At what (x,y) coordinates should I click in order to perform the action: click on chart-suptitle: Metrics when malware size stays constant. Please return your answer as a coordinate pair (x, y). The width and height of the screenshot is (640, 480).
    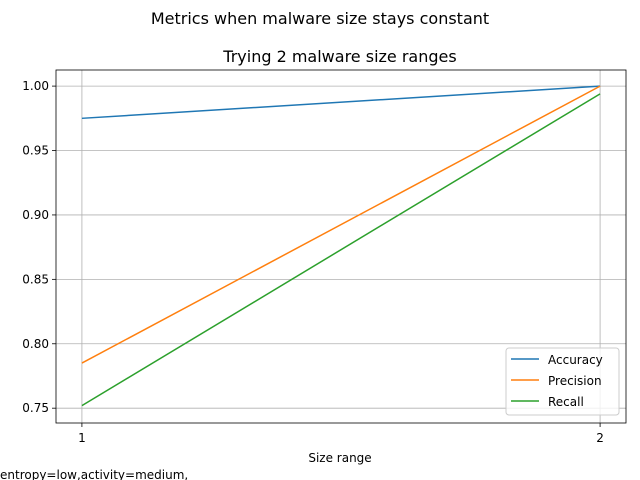
    Looking at the image, I should click on (320, 18).